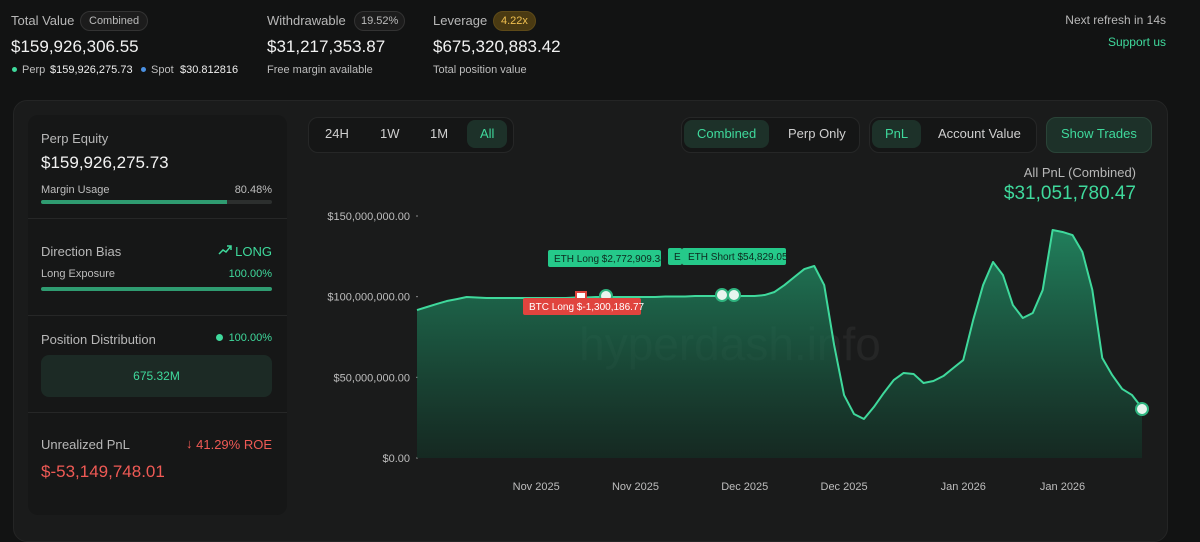  I want to click on range-button: All, so click(487, 134).